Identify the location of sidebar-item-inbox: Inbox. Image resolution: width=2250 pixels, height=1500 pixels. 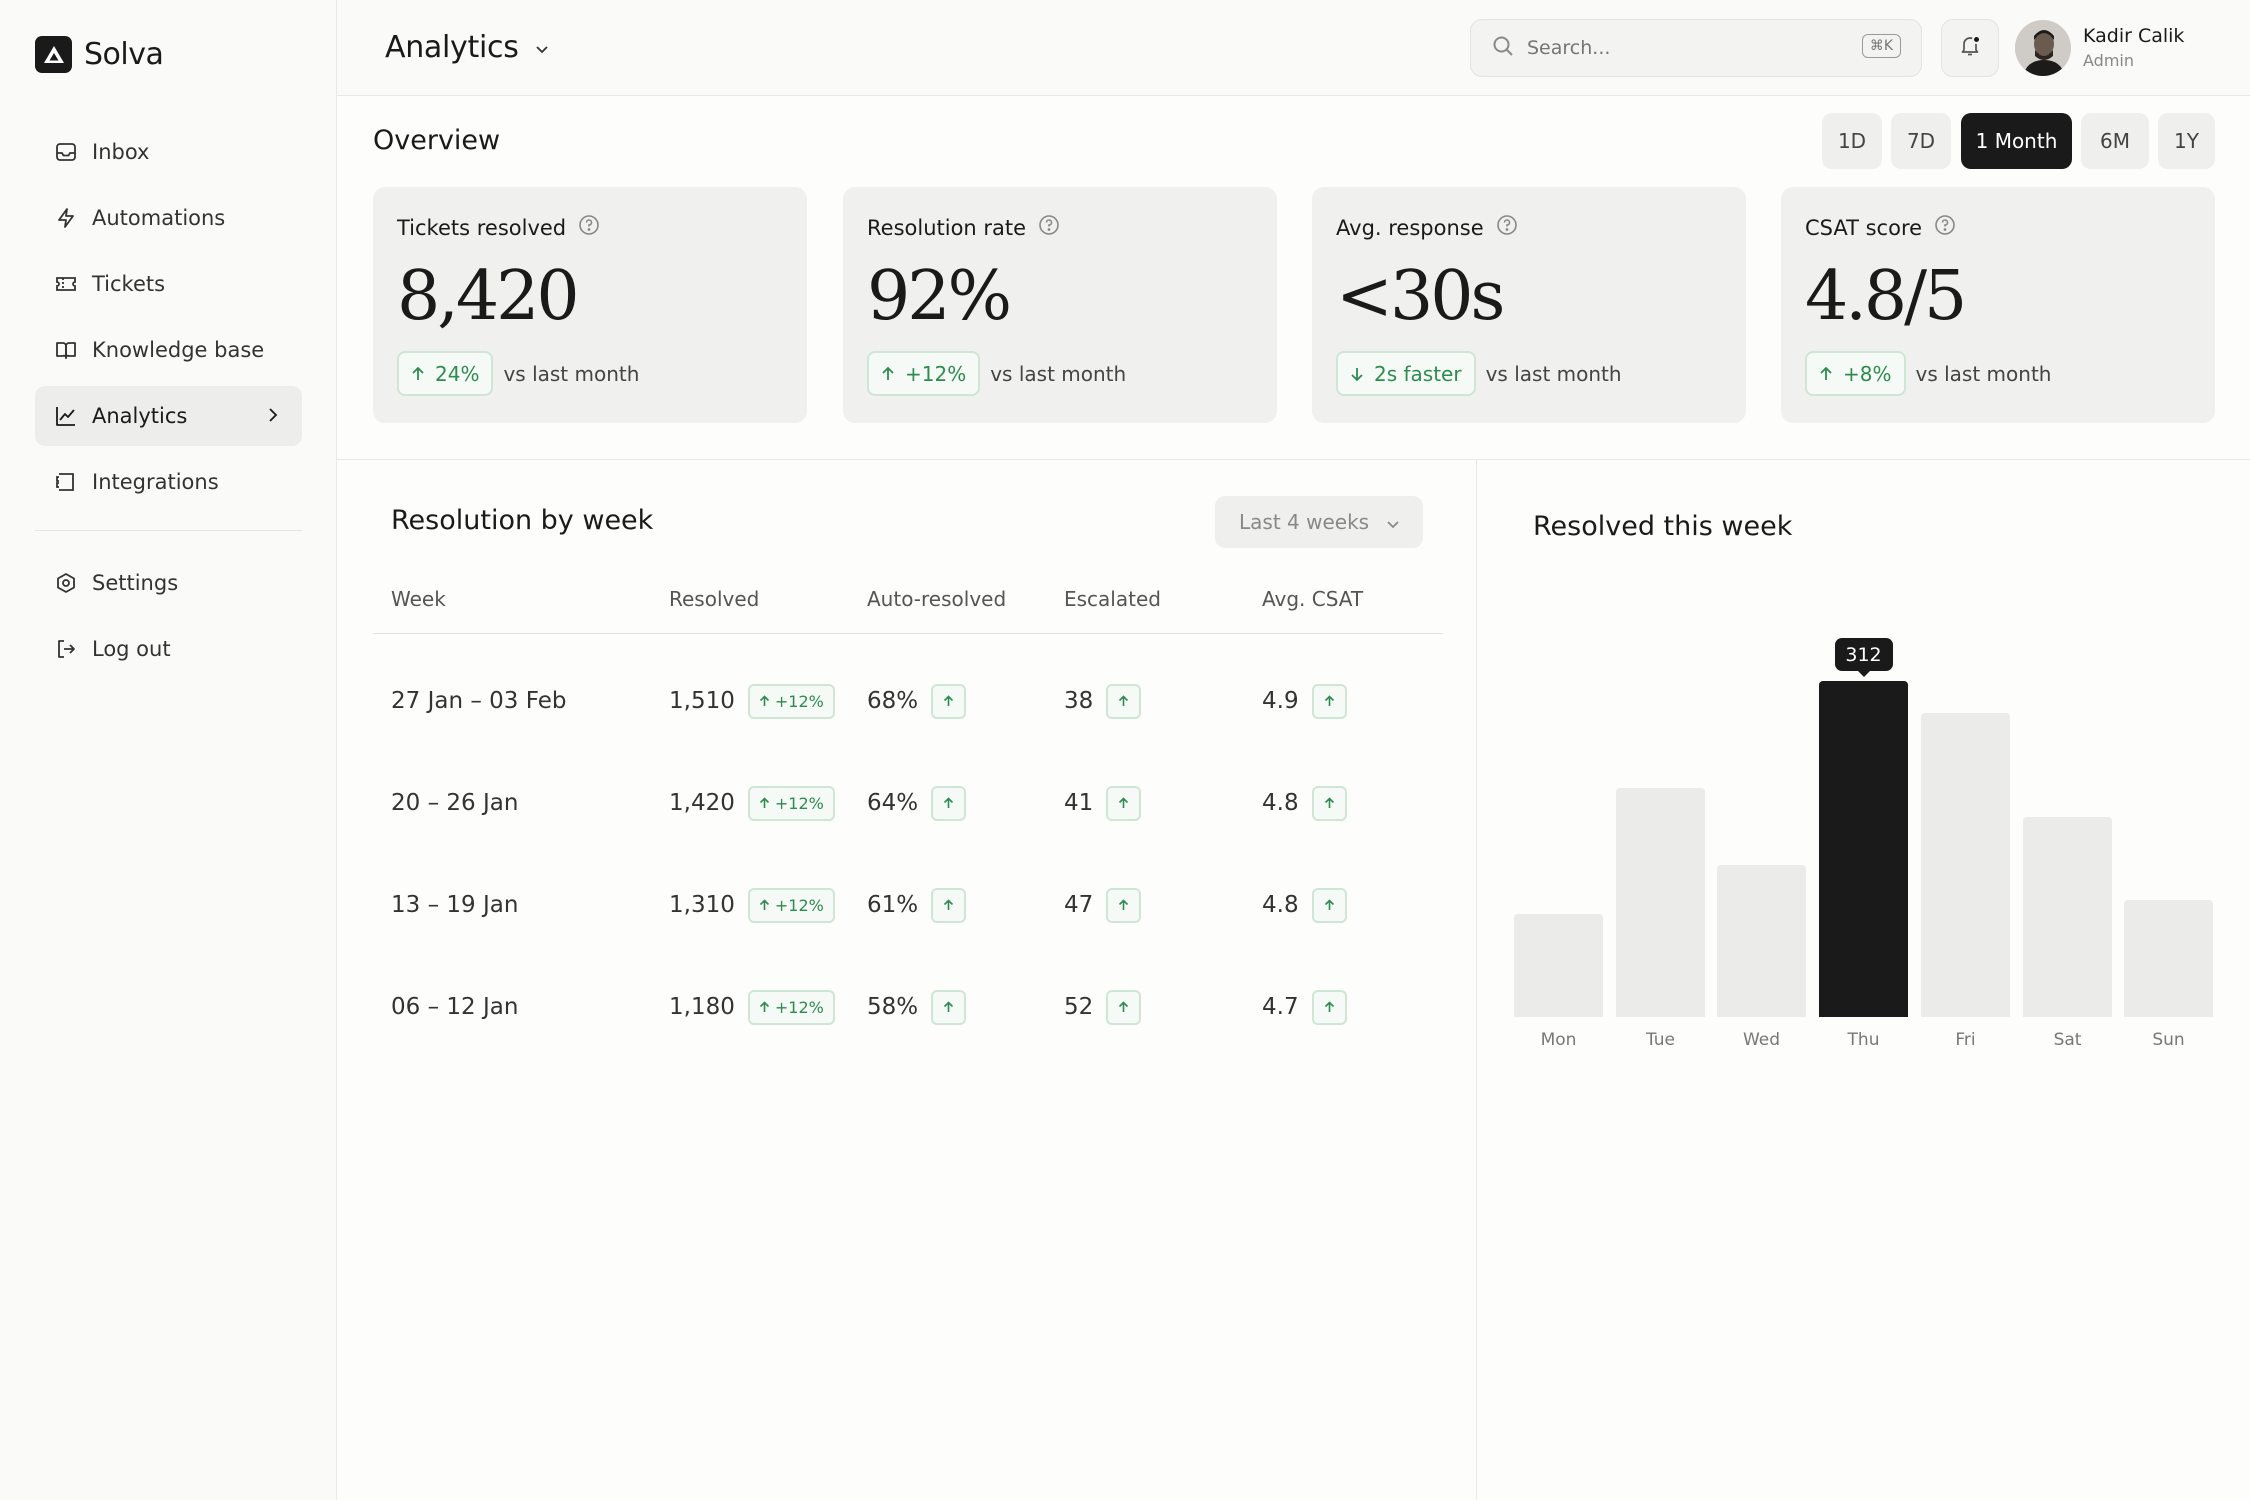
(168, 152).